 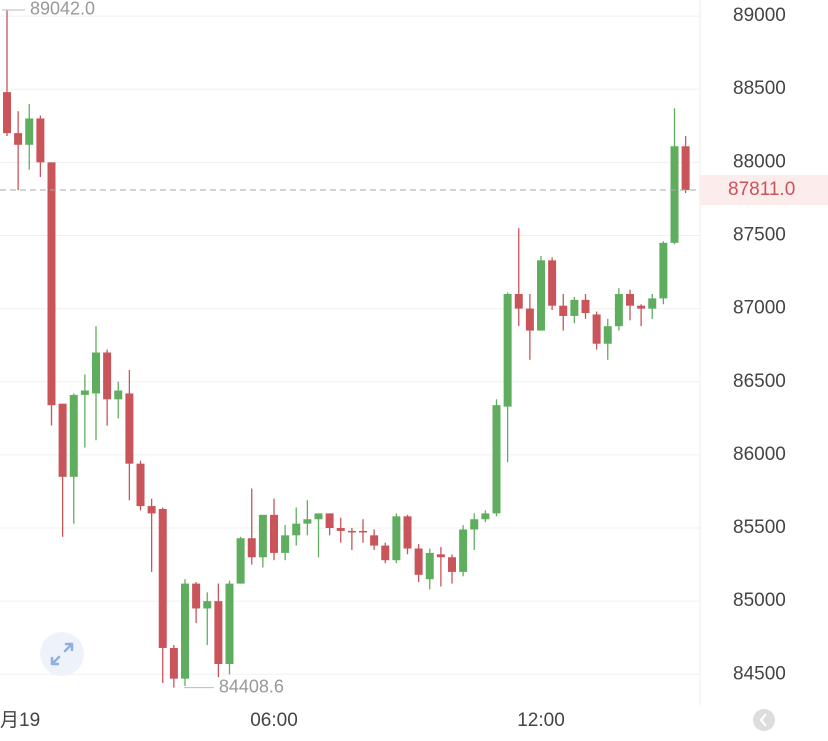 I want to click on y-tick-label: 89000, so click(x=759, y=15).